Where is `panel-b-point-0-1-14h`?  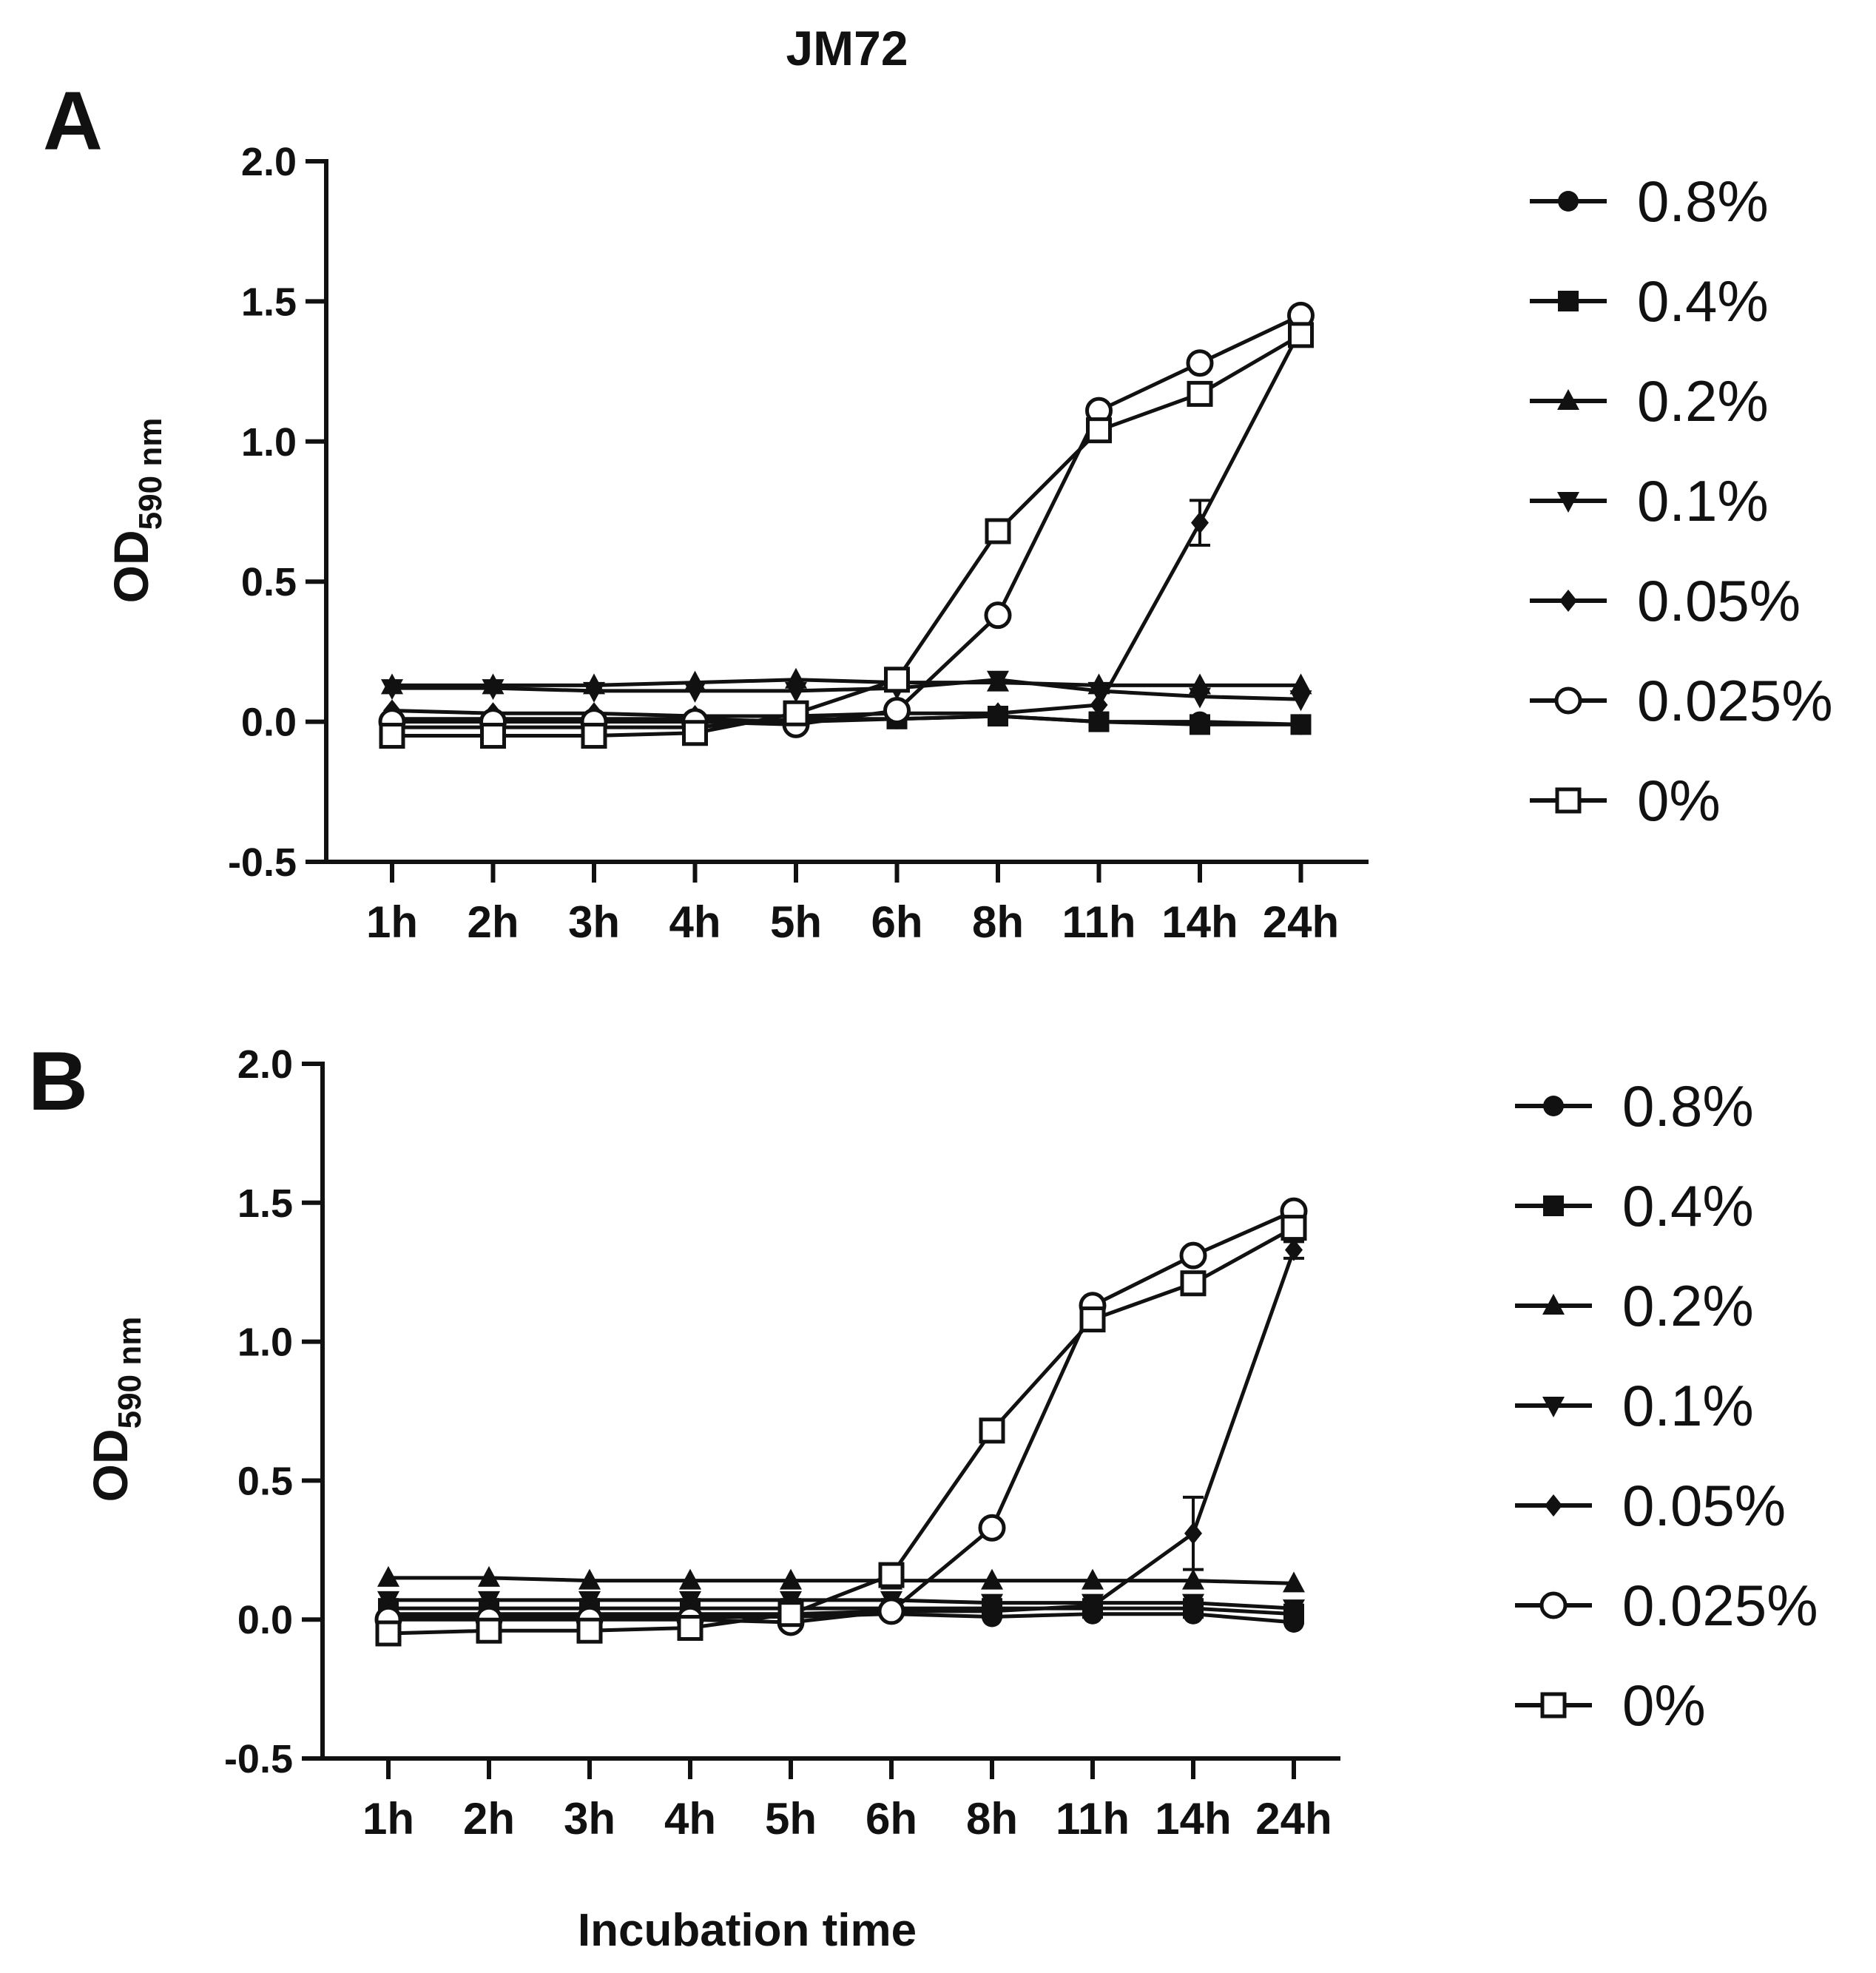
panel-b-point-0-1-14h is located at coordinates (1193, 1604).